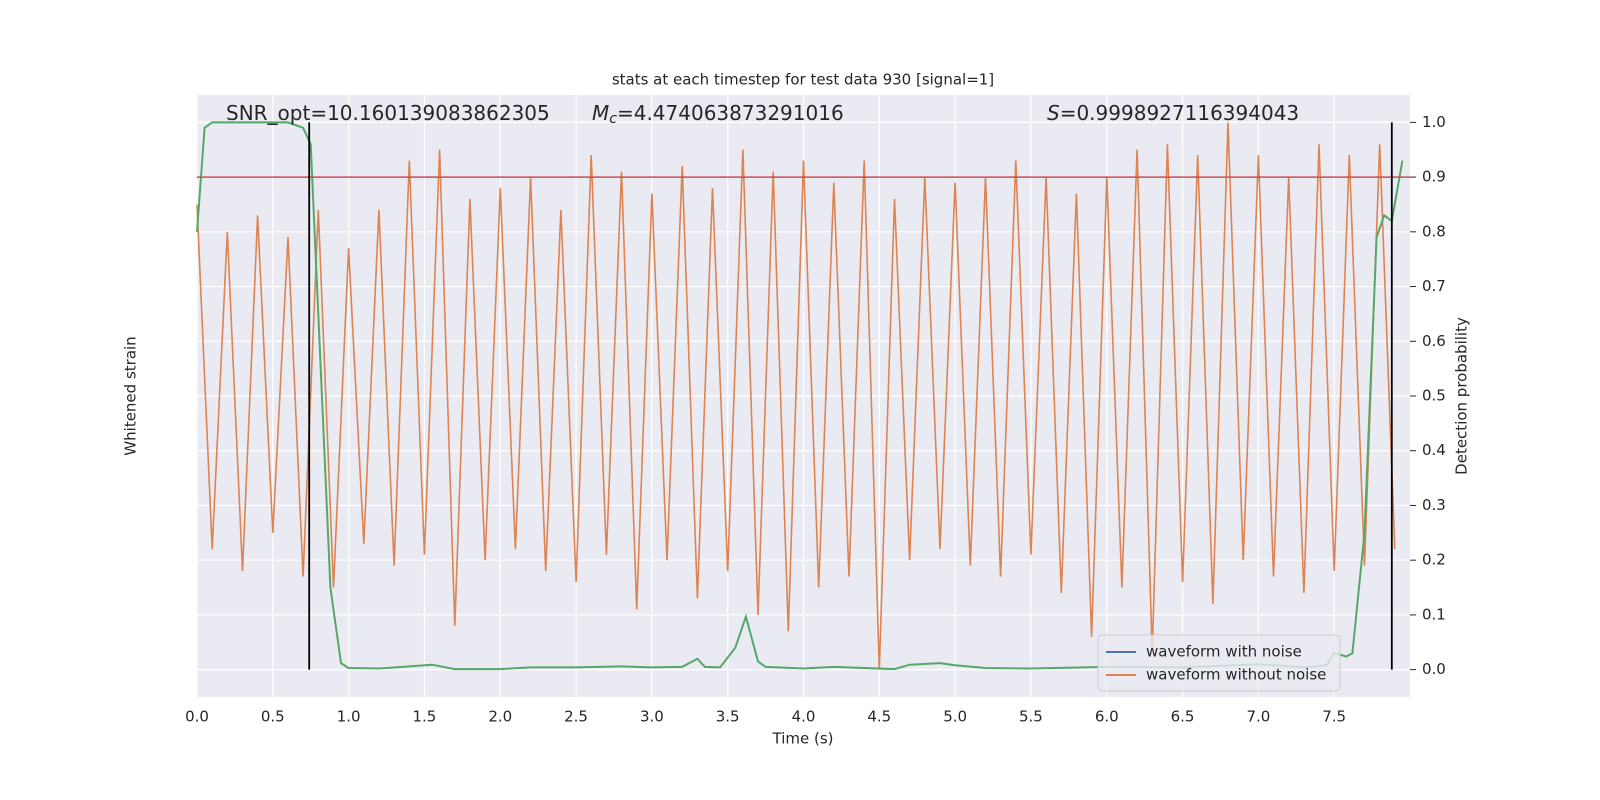  Describe the element at coordinates (1434, 396) in the screenshot. I see `y2-tick-label: 0.5` at that location.